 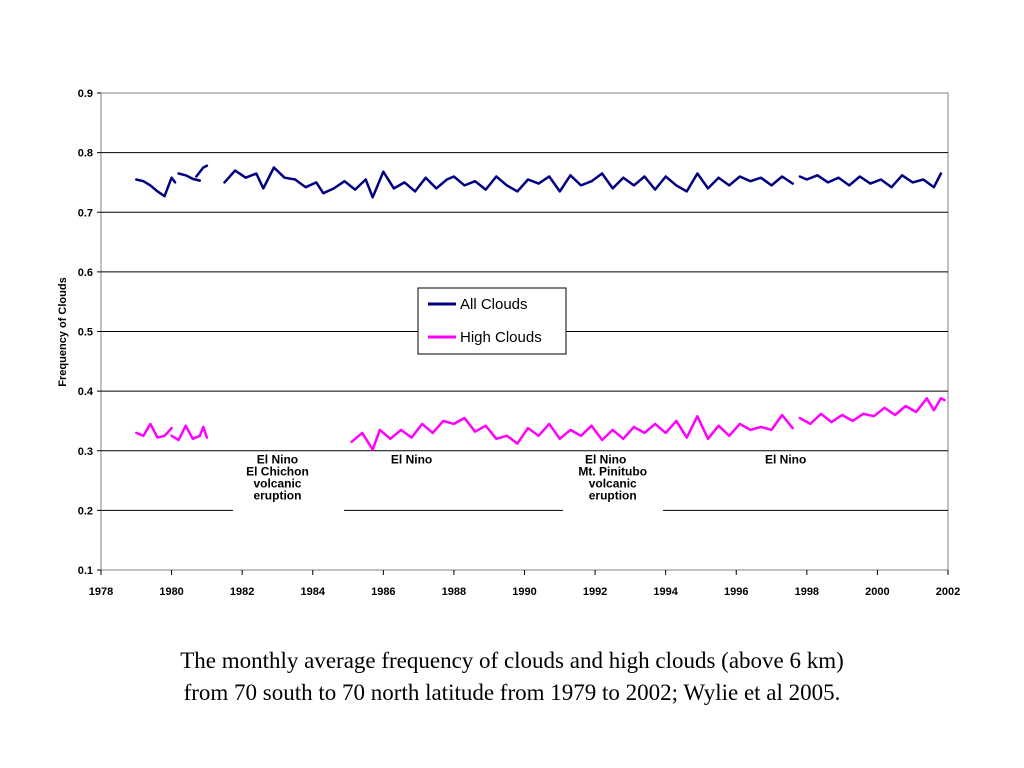 I want to click on y-tick-label: 0.2, so click(x=85, y=511).